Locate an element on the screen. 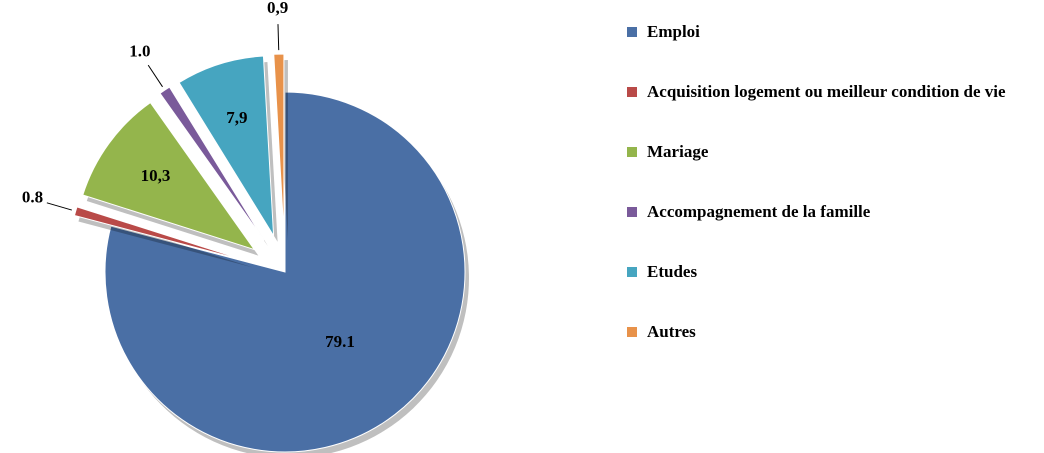  legend-label: Accompagnement de la famille is located at coordinates (759, 211).